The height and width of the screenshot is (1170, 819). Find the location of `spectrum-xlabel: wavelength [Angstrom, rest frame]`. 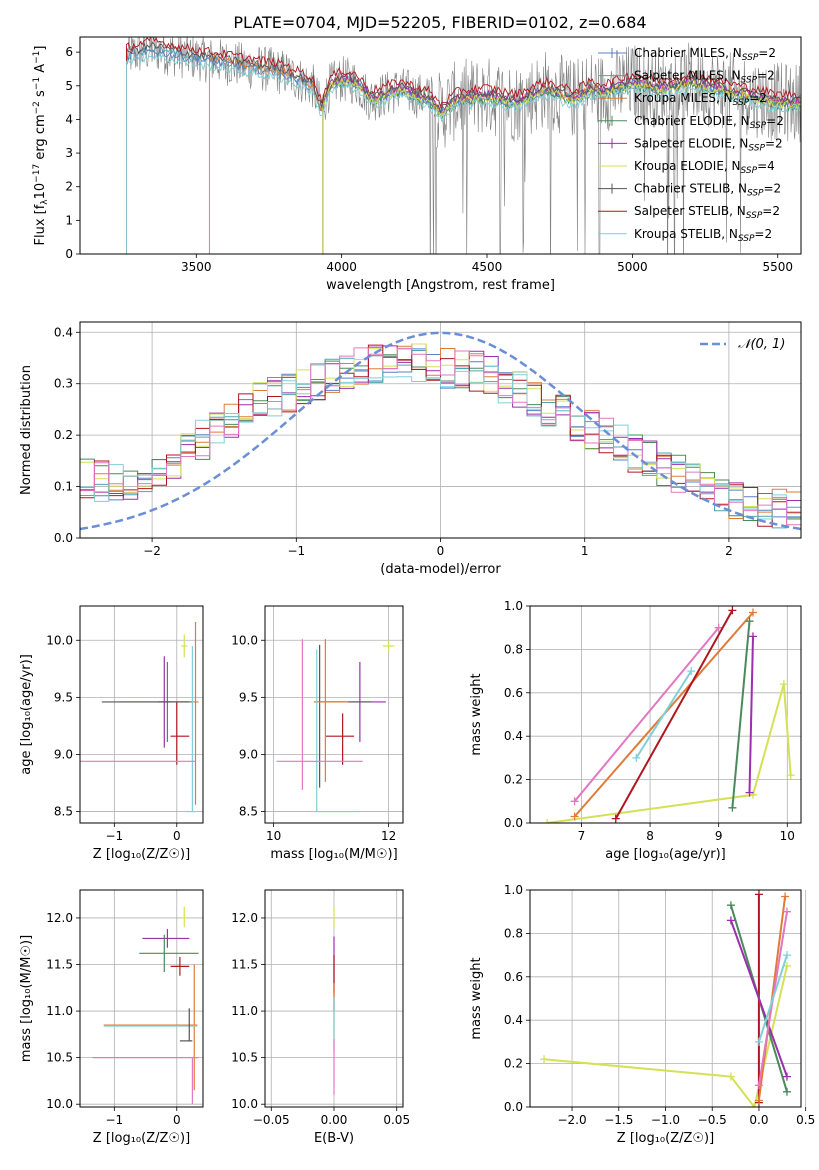

spectrum-xlabel: wavelength [Angstrom, rest frame] is located at coordinates (440, 285).